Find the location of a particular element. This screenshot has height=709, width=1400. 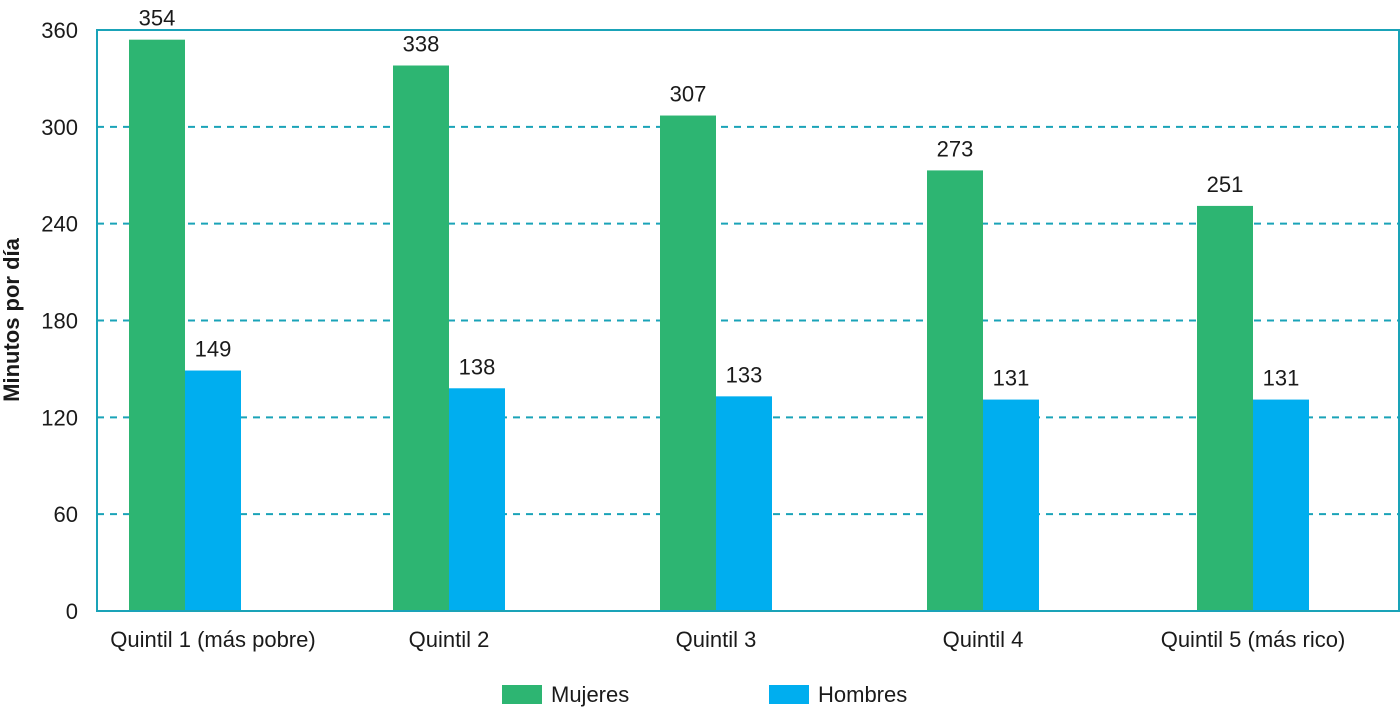

data-label: 251 is located at coordinates (1225, 184).